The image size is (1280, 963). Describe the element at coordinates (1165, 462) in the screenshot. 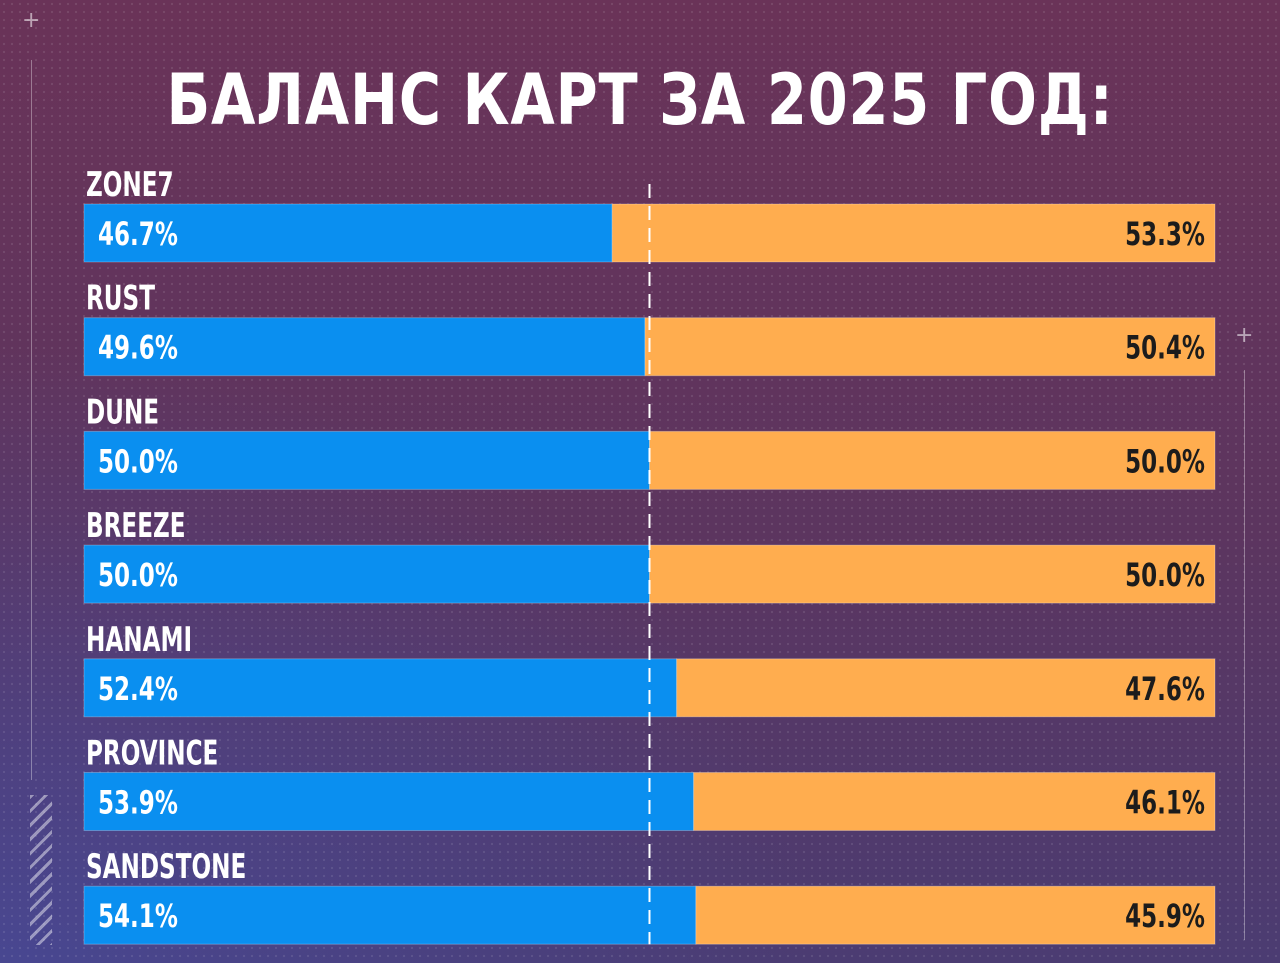

I see `value-label-right-dune: 50.0%` at that location.